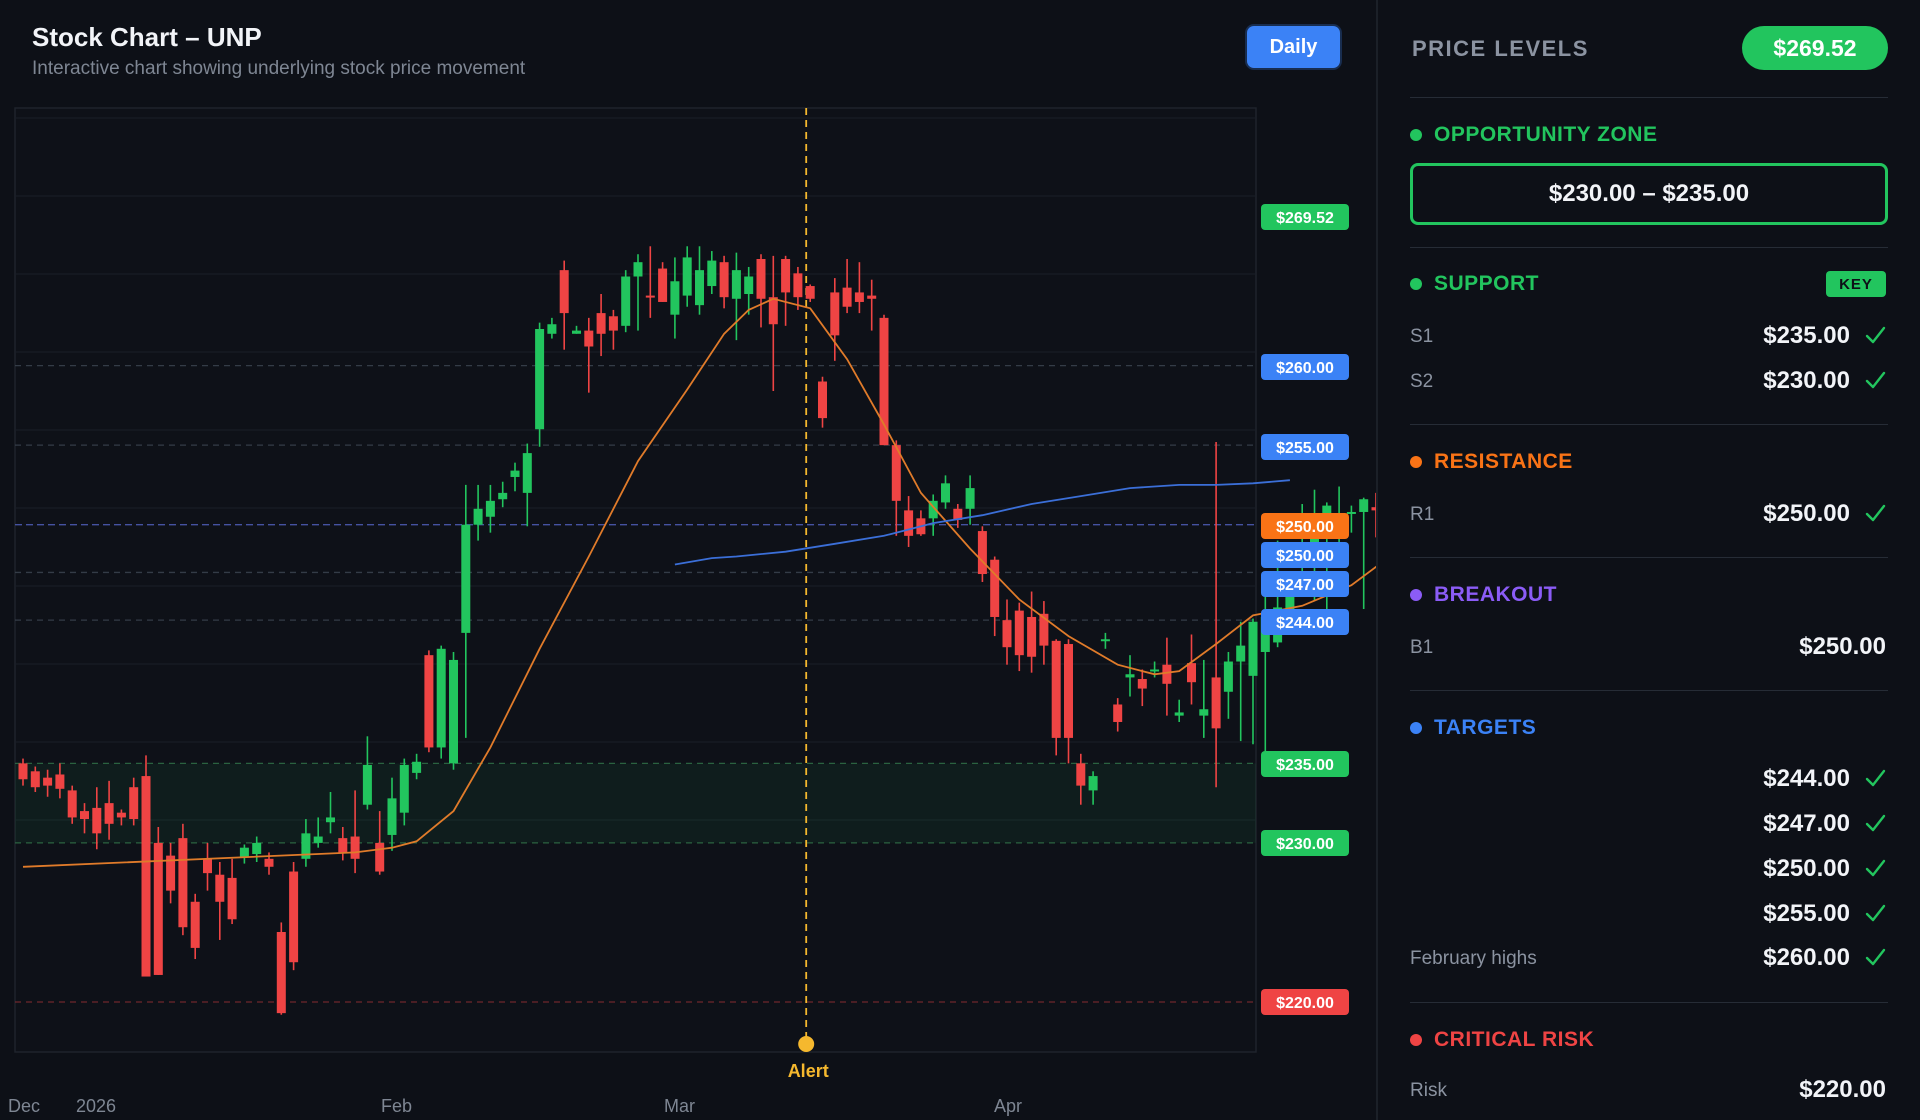 Image resolution: width=1920 pixels, height=1120 pixels. I want to click on panel-title: PRICE LEVELS, so click(1500, 48).